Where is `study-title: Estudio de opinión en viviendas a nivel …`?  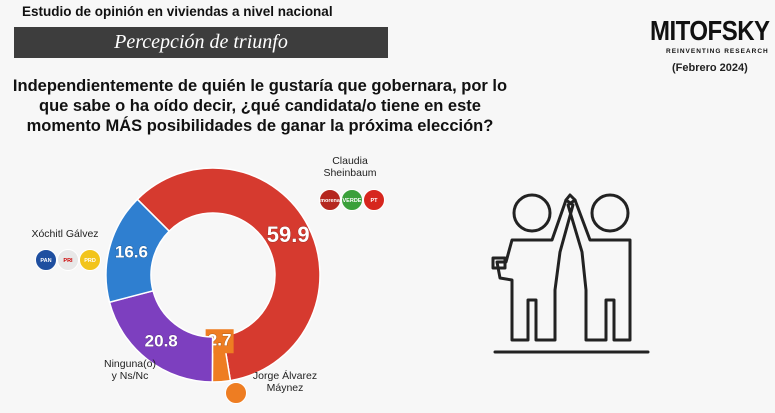
study-title: Estudio de opinión en viviendas a nivel … is located at coordinates (177, 11).